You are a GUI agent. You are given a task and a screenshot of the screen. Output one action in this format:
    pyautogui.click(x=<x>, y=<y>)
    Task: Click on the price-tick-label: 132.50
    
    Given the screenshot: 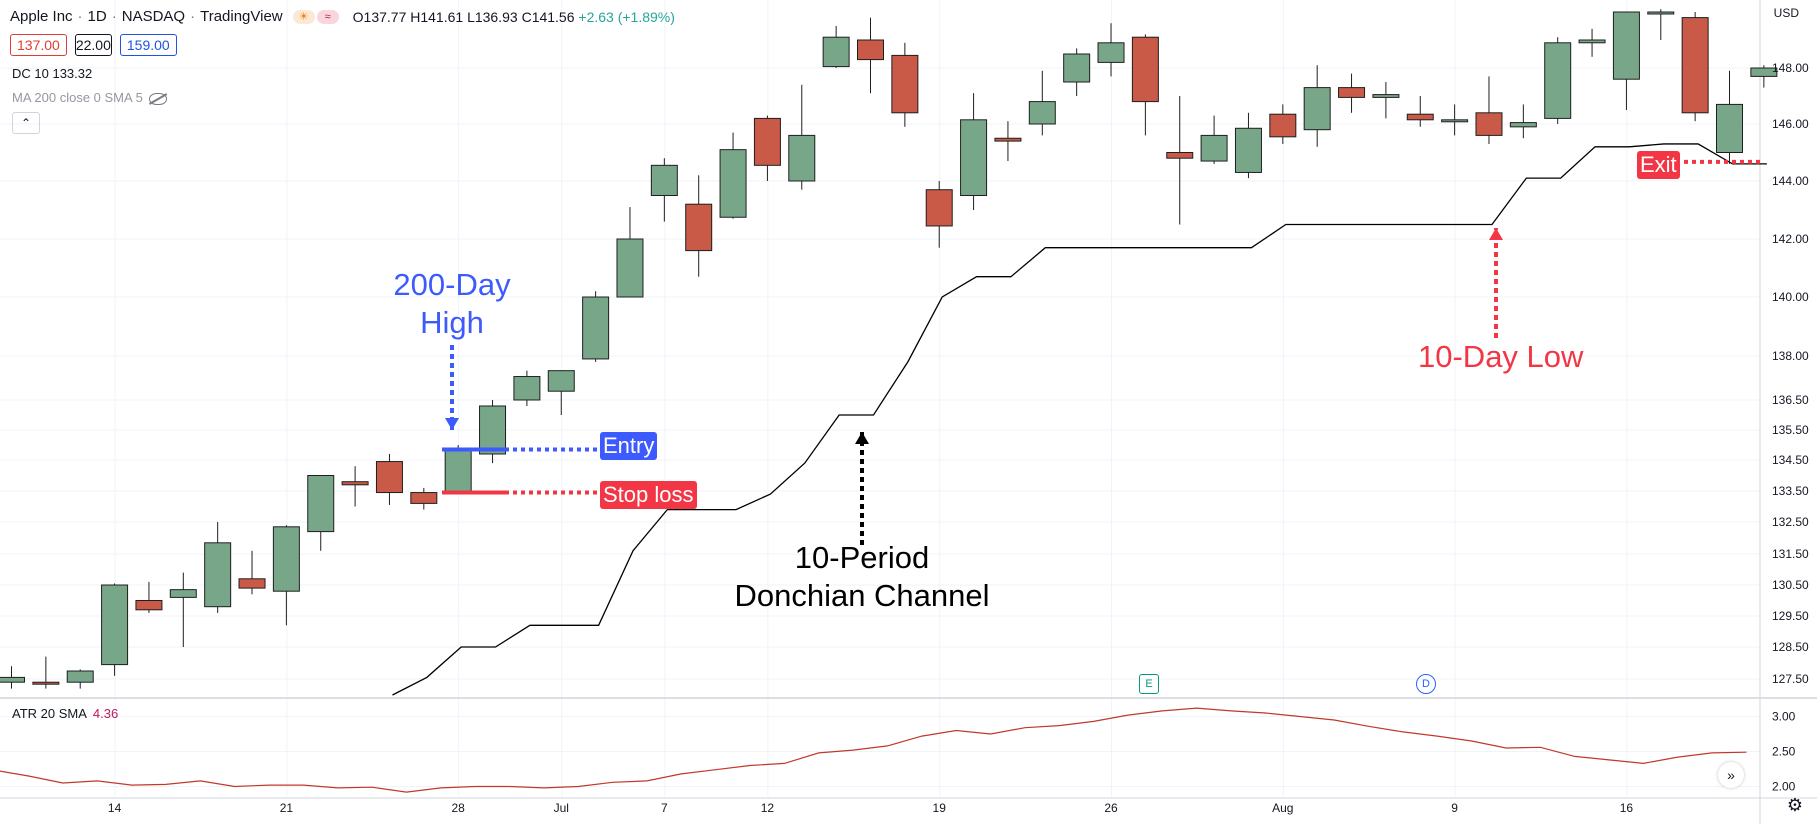 What is the action you would take?
    pyautogui.click(x=1790, y=522)
    